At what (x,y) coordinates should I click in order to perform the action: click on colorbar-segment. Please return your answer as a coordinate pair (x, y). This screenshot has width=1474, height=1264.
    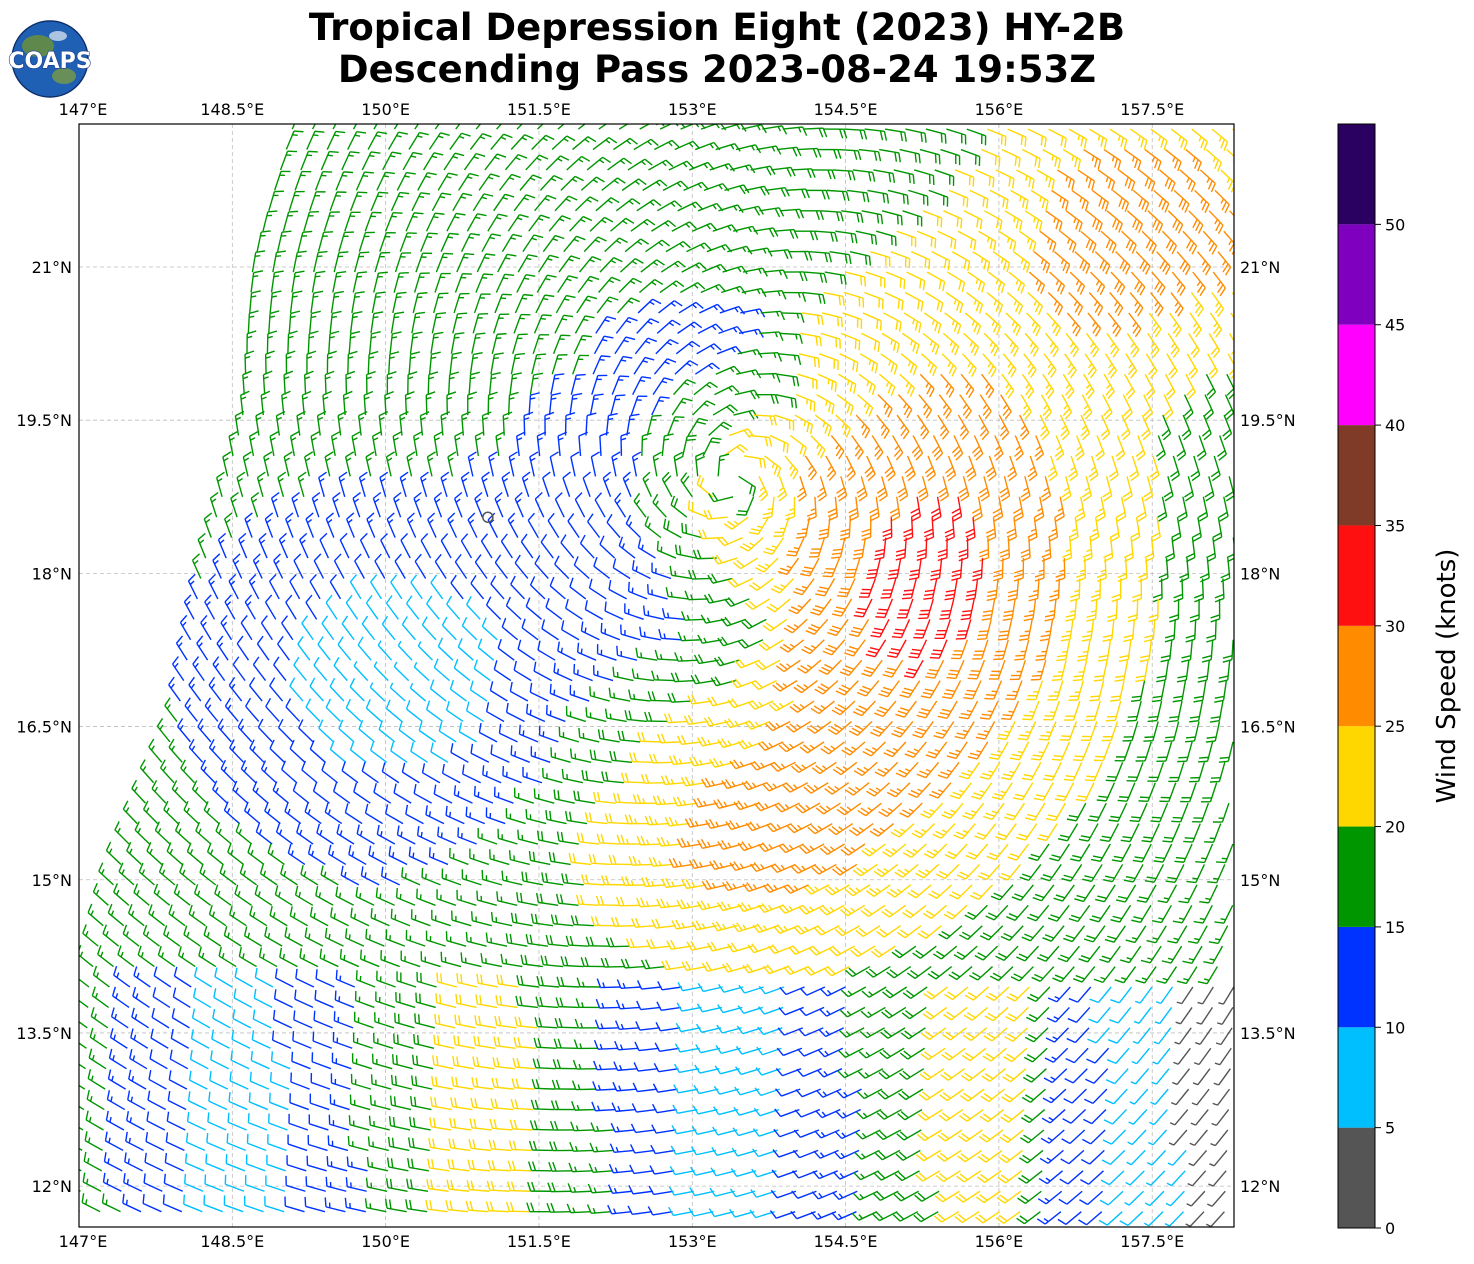
    Looking at the image, I should click on (1356, 1077).